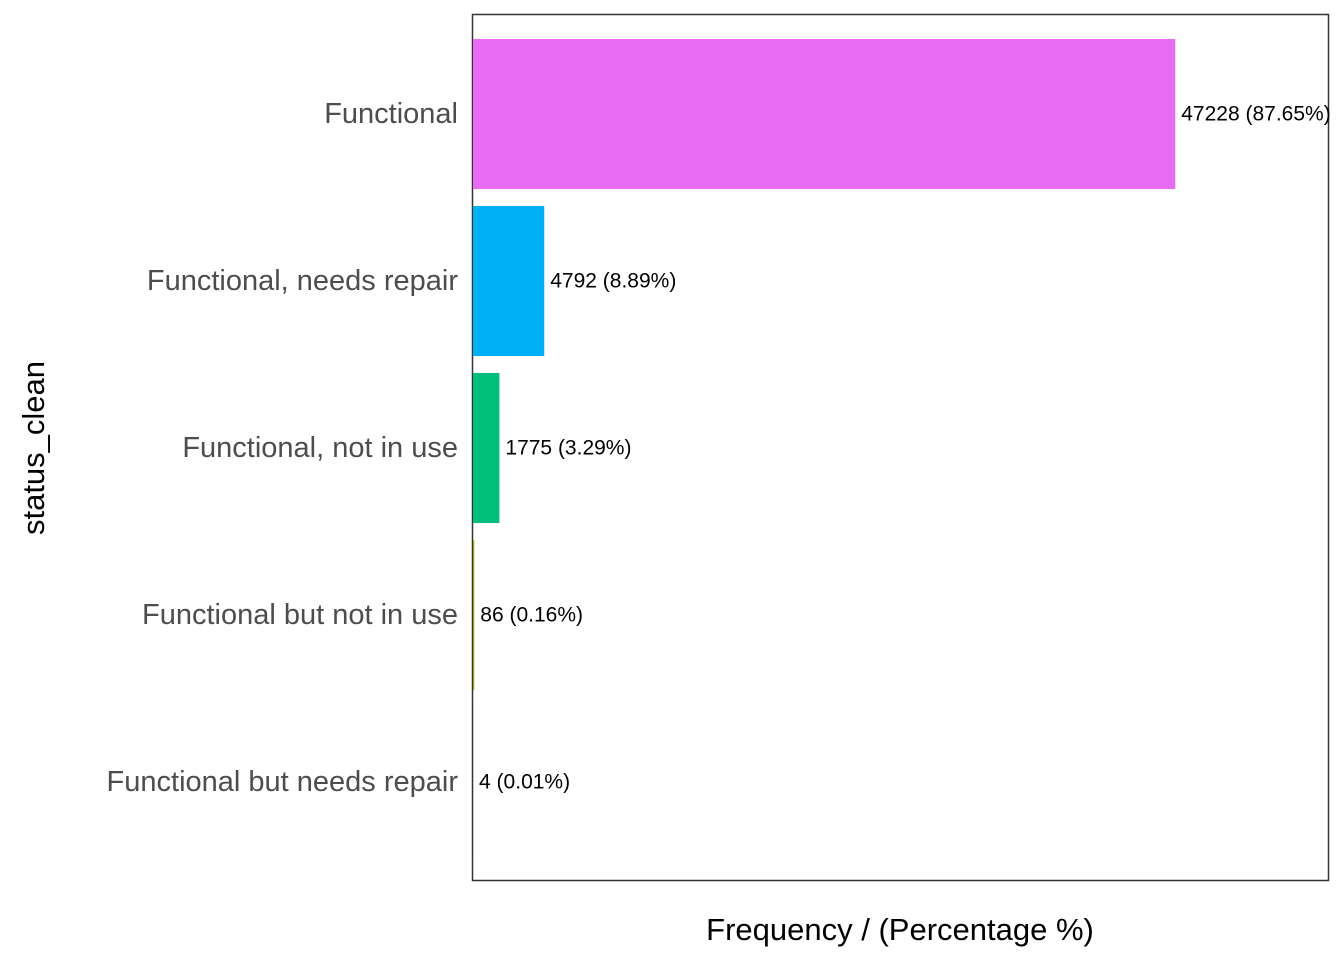 This screenshot has width=1344, height=960. What do you see at coordinates (568, 448) in the screenshot?
I see `data-label-2: 1775 (3.29%)` at bounding box center [568, 448].